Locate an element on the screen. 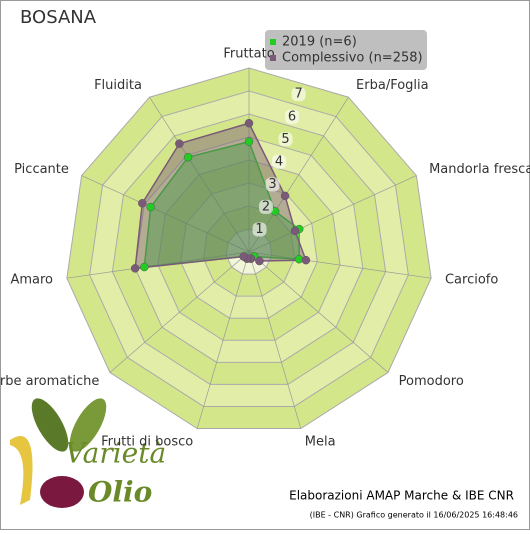  axis-label: Erbe aromatiche is located at coordinates (49, 381).